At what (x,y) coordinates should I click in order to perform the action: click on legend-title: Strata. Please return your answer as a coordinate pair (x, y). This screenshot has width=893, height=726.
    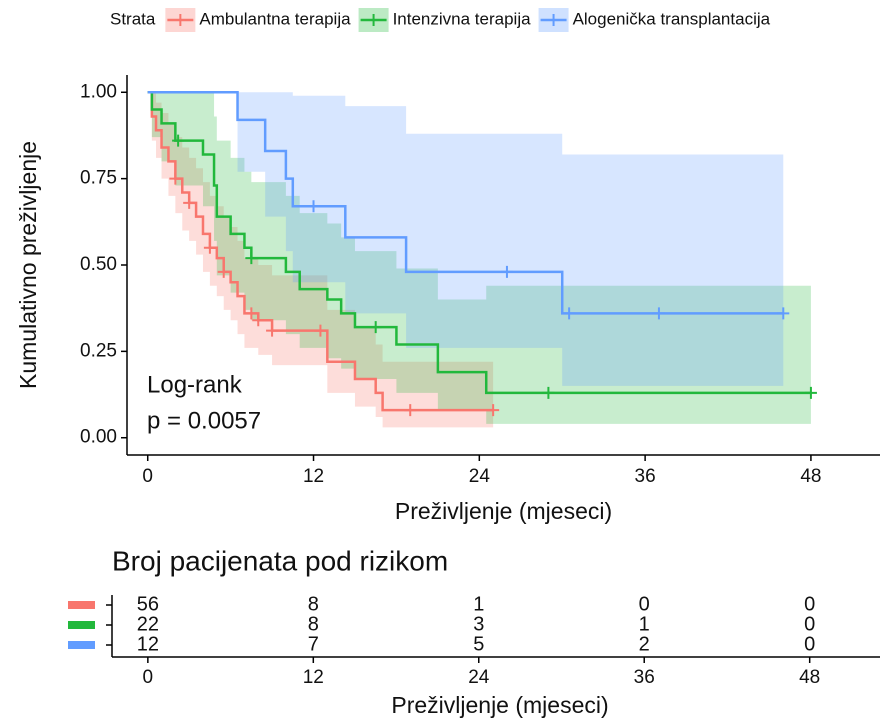
    Looking at the image, I should click on (133, 18).